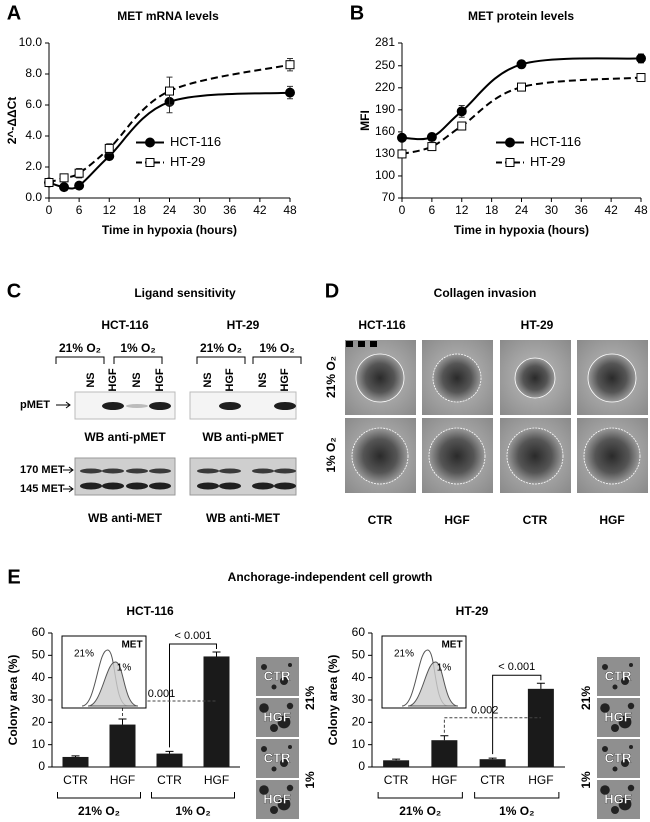  Describe the element at coordinates (492, 210) in the screenshot. I see `x-tick-label: 18` at that location.